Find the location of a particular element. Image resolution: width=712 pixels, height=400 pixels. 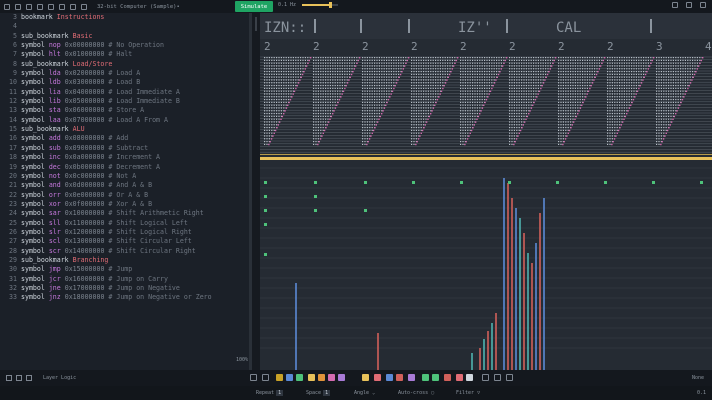

list-icon is located at coordinates (19, 378).